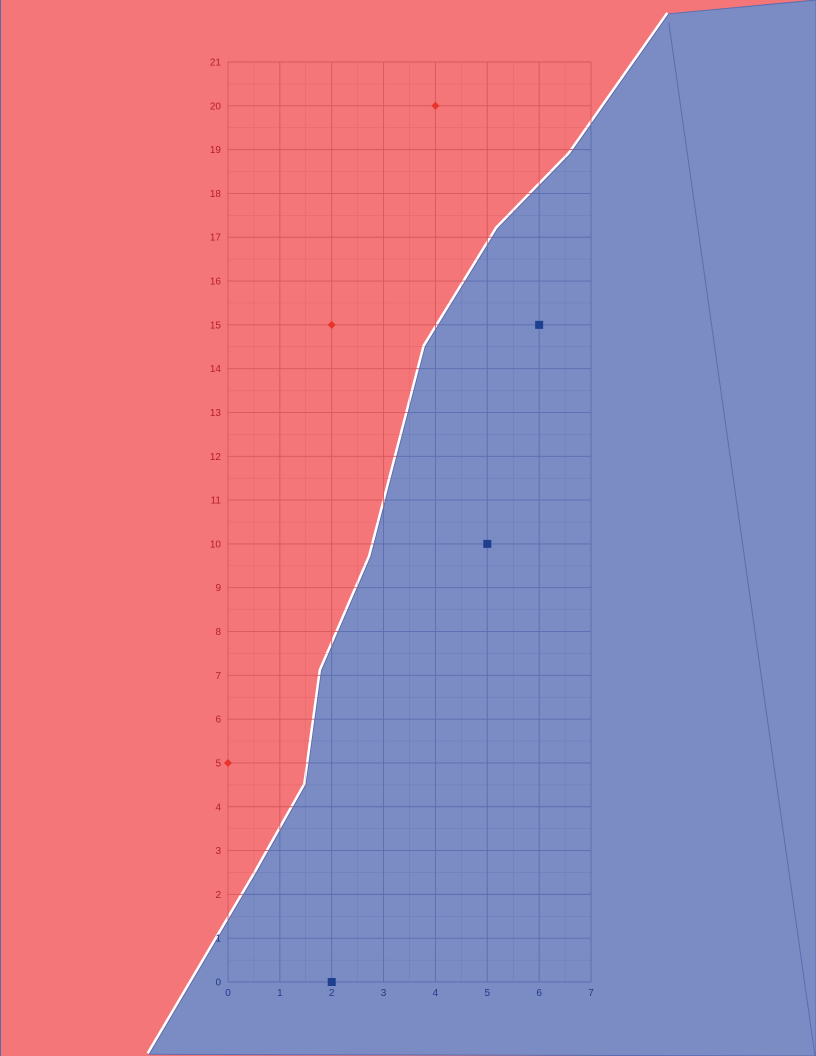 Image resolution: width=816 pixels, height=1056 pixels. I want to click on y-tick-label: 3, so click(218, 851).